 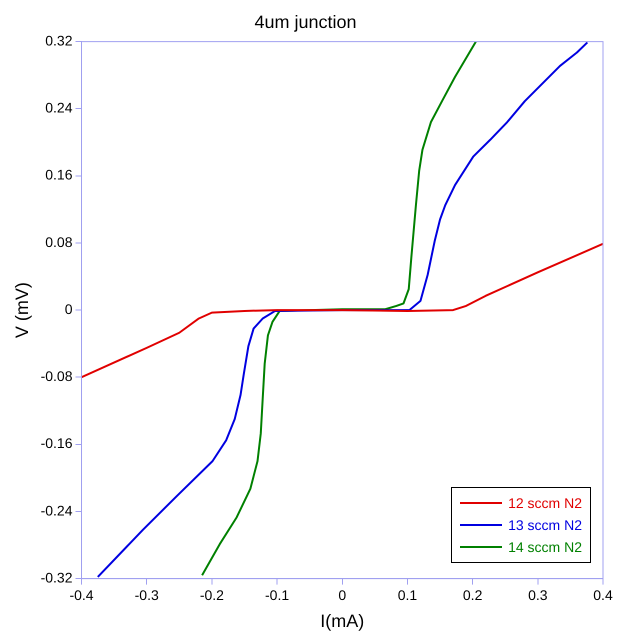 I want to click on x-tick-label: -0.3, so click(x=146, y=594).